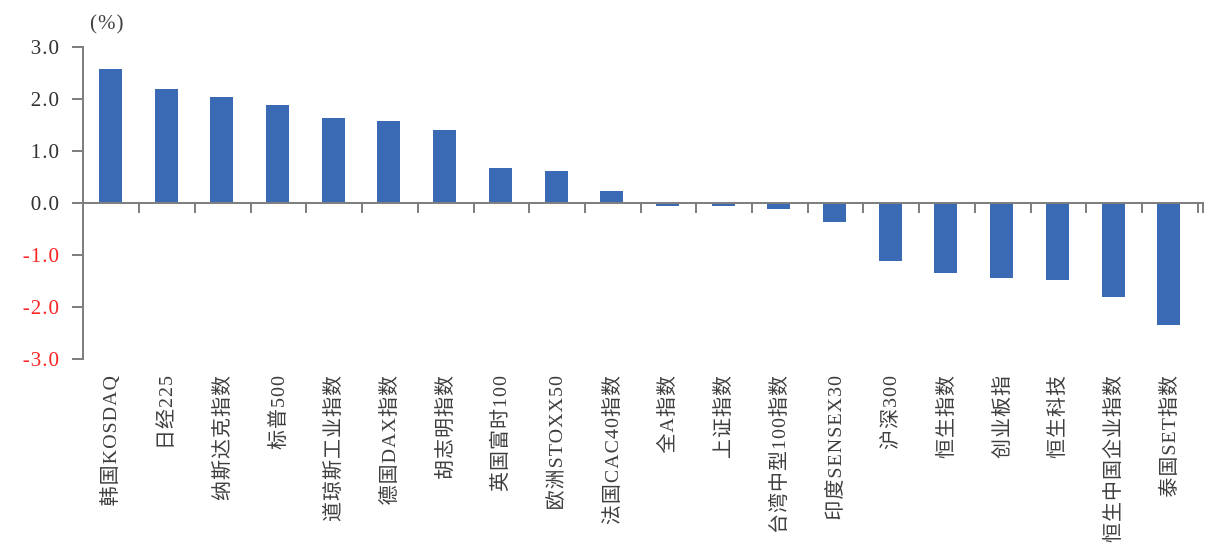 The height and width of the screenshot is (558, 1215). I want to click on x-axis-label: 日经225, so click(166, 412).